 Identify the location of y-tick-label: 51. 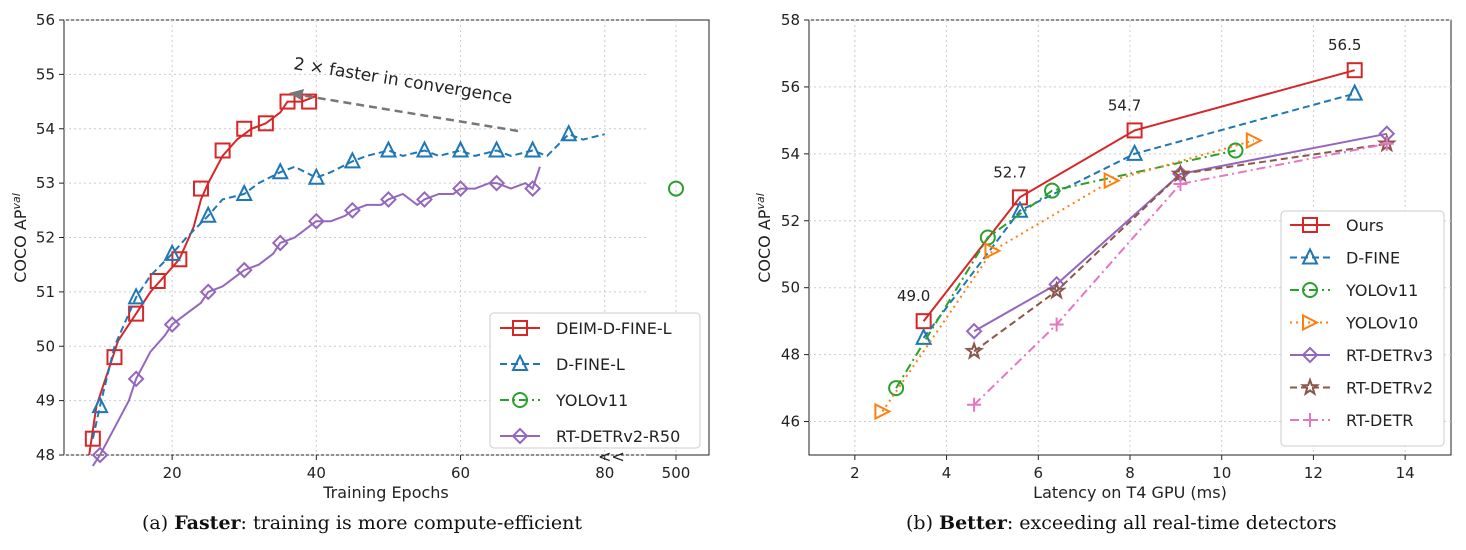
(45, 292).